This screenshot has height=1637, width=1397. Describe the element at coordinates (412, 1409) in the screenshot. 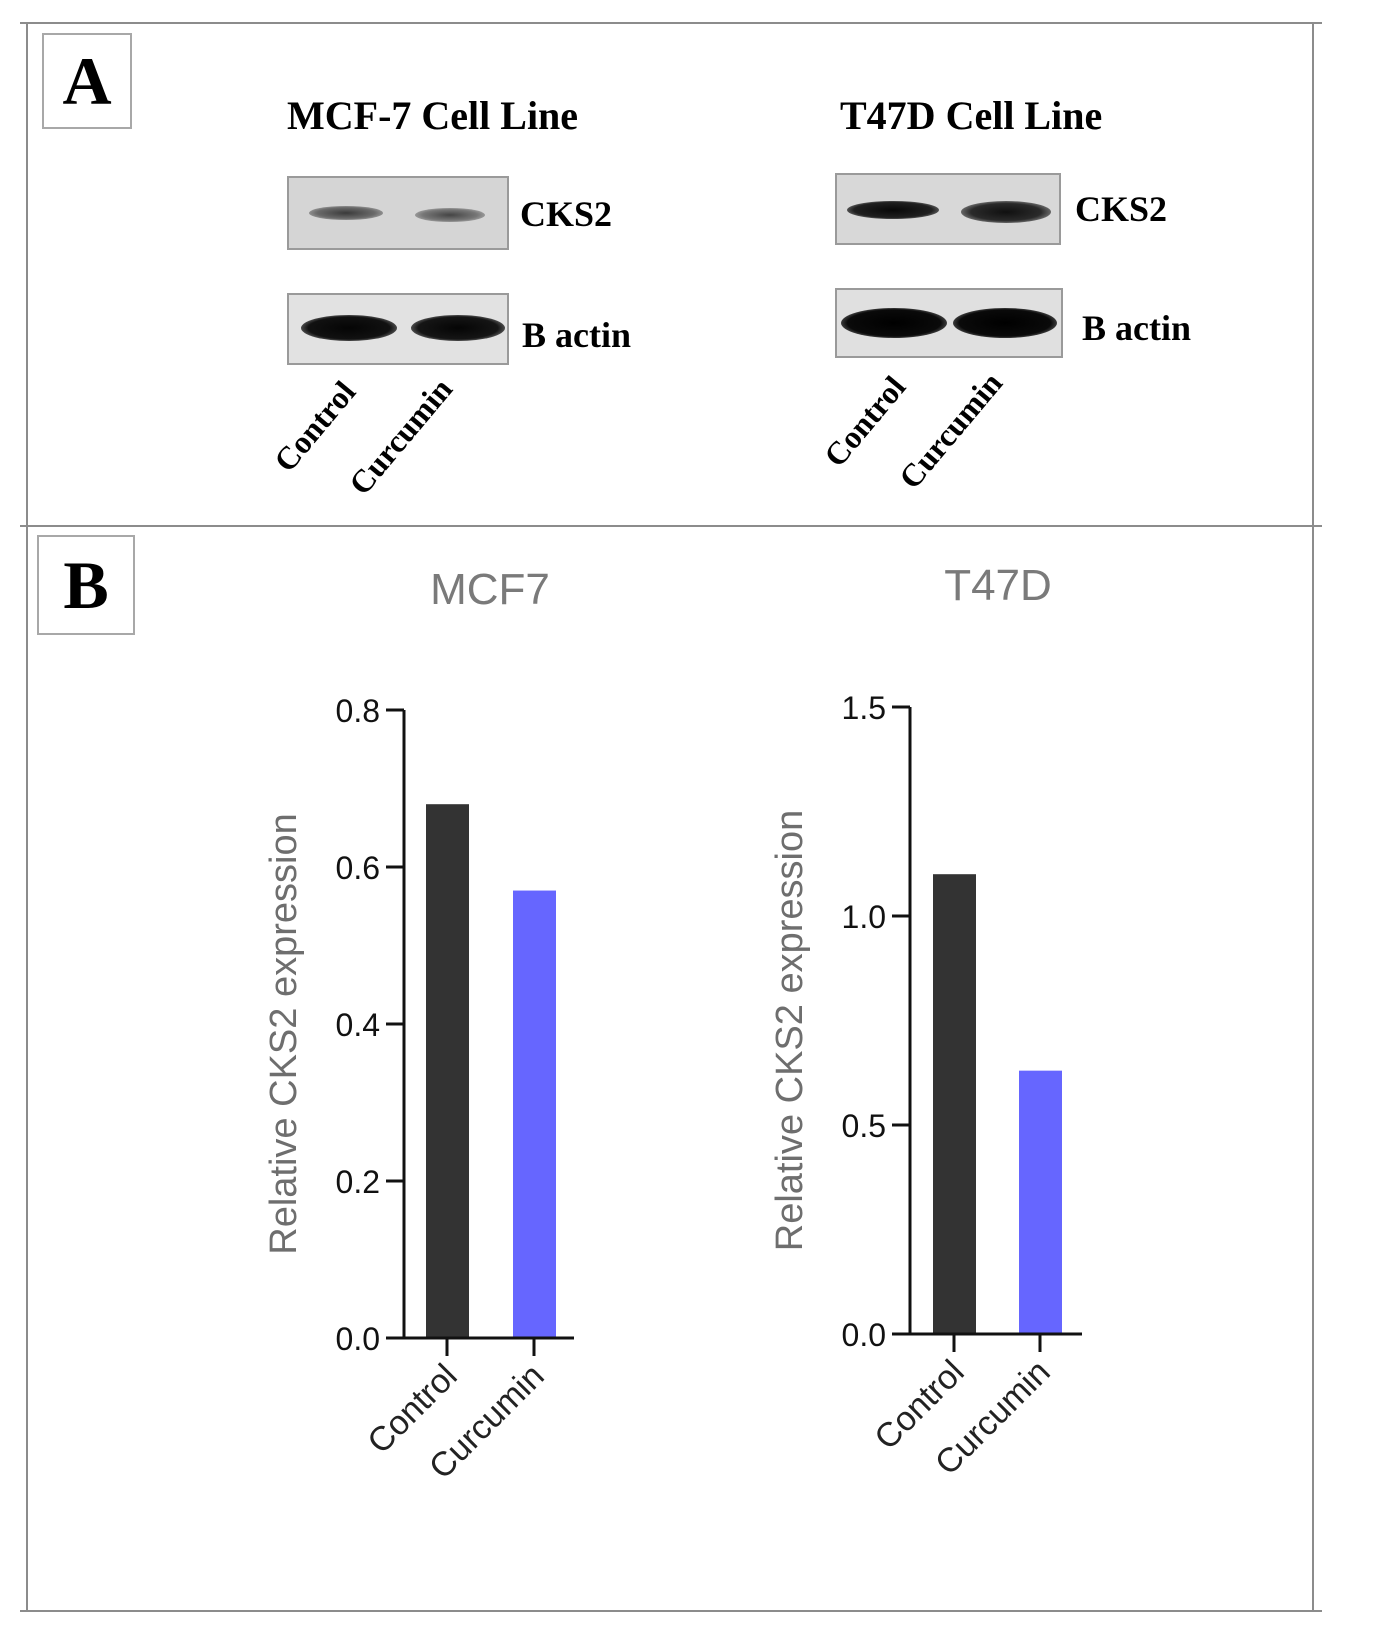

I see `mcf7-x-tick-label-control: Control` at that location.